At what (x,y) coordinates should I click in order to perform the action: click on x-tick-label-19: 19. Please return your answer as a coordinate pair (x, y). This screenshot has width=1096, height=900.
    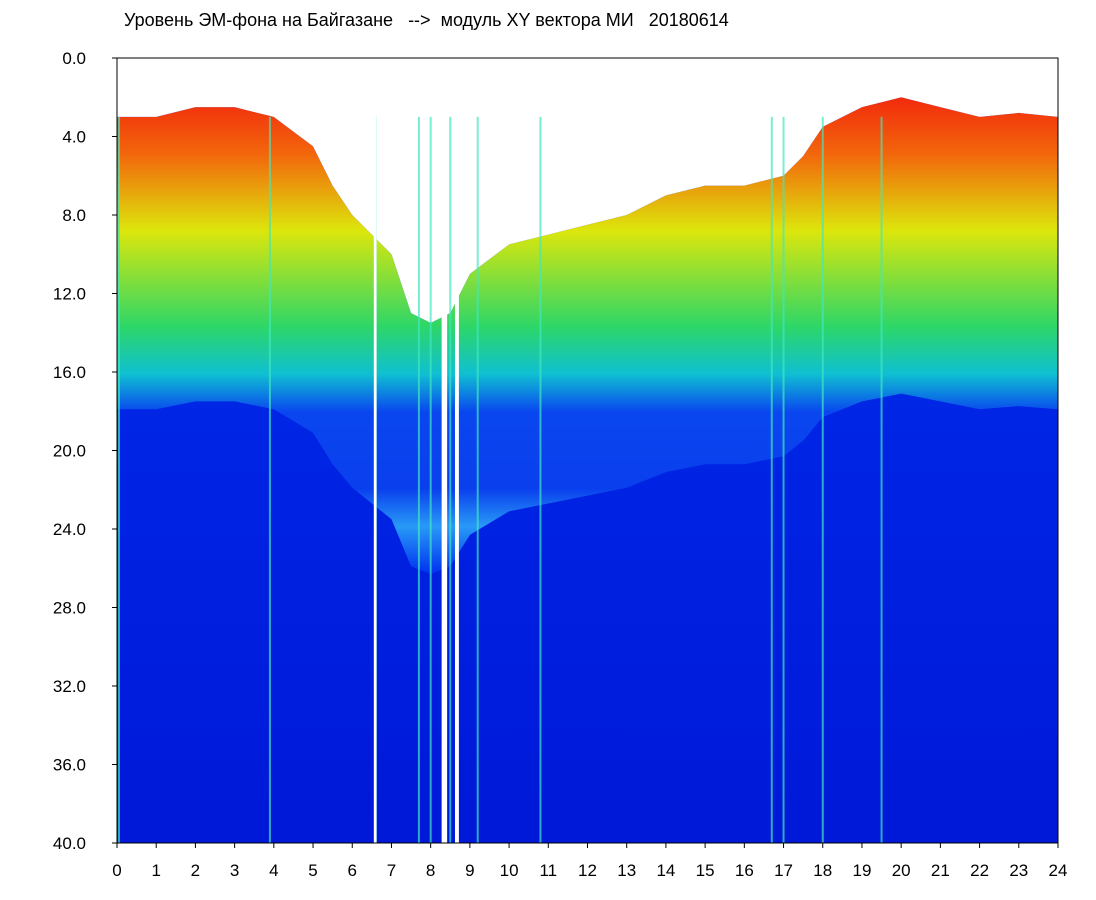
    Looking at the image, I should click on (861, 870).